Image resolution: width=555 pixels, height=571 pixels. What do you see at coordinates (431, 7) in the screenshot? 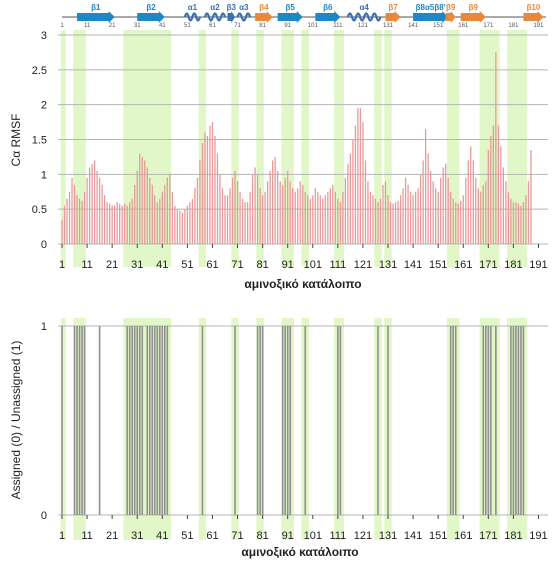
I see `ss-label-11: β8α5β8'` at bounding box center [431, 7].